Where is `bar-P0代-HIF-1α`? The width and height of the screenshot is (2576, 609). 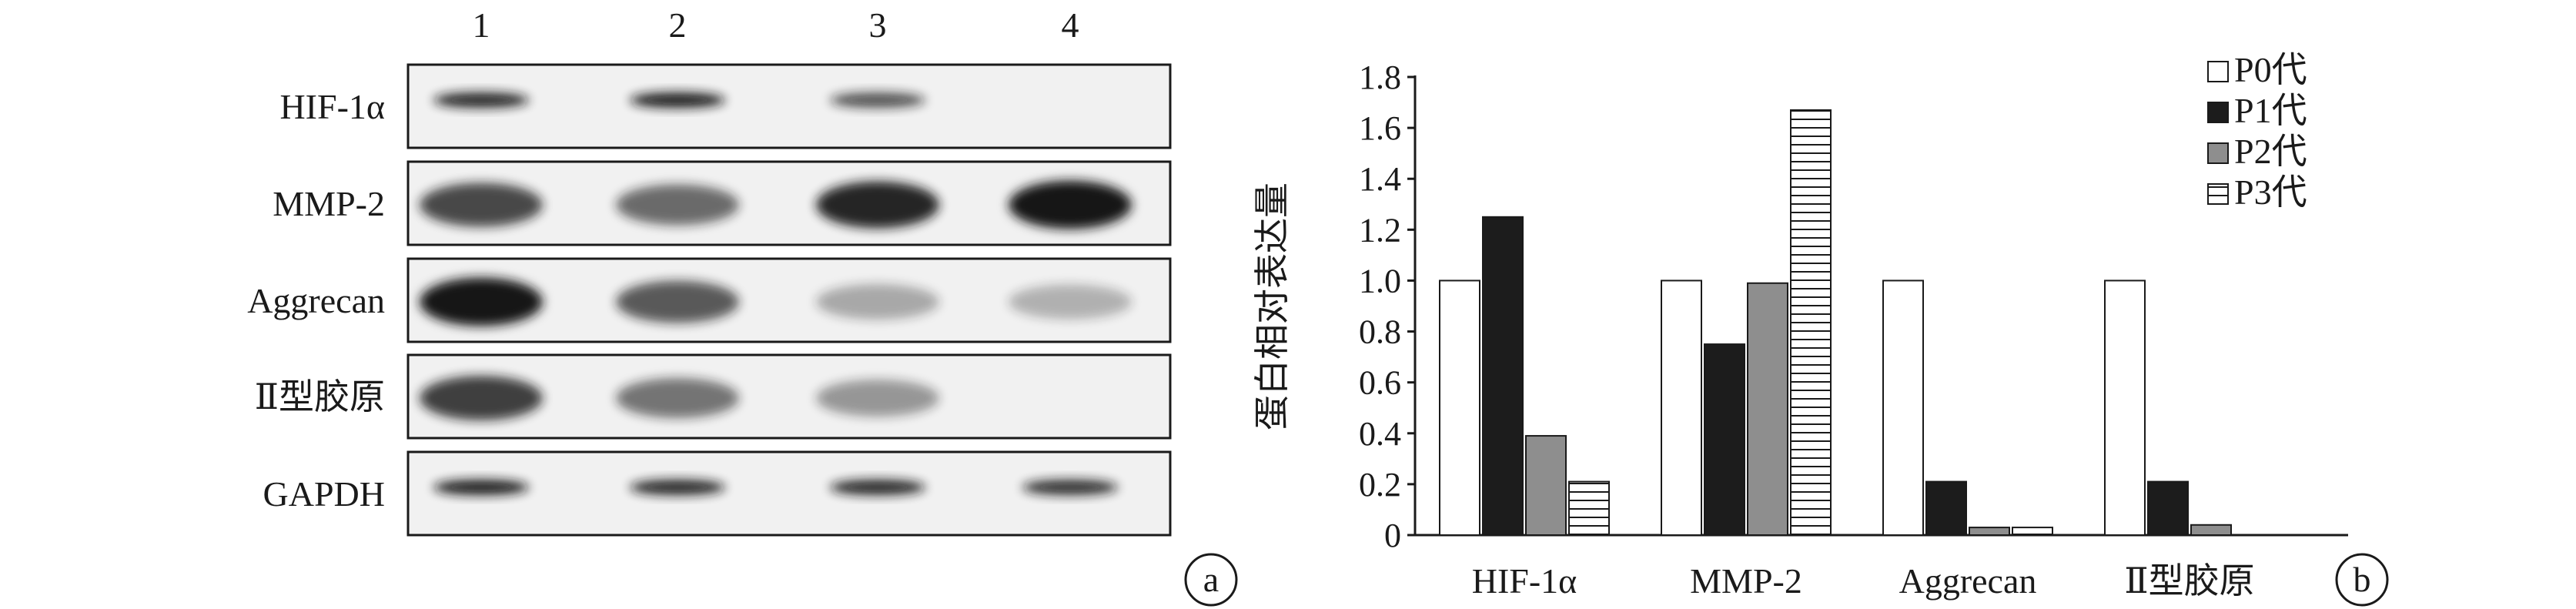
bar-P0代-HIF-1α is located at coordinates (1460, 407).